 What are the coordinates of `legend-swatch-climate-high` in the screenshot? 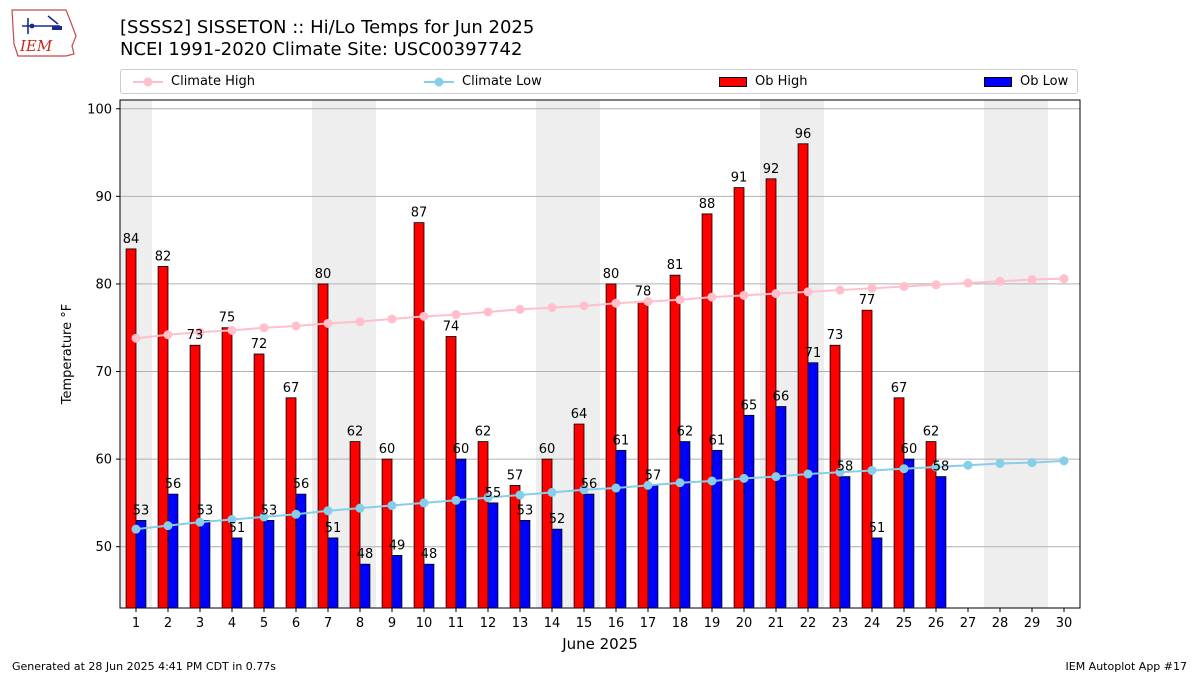 It's located at (148, 81).